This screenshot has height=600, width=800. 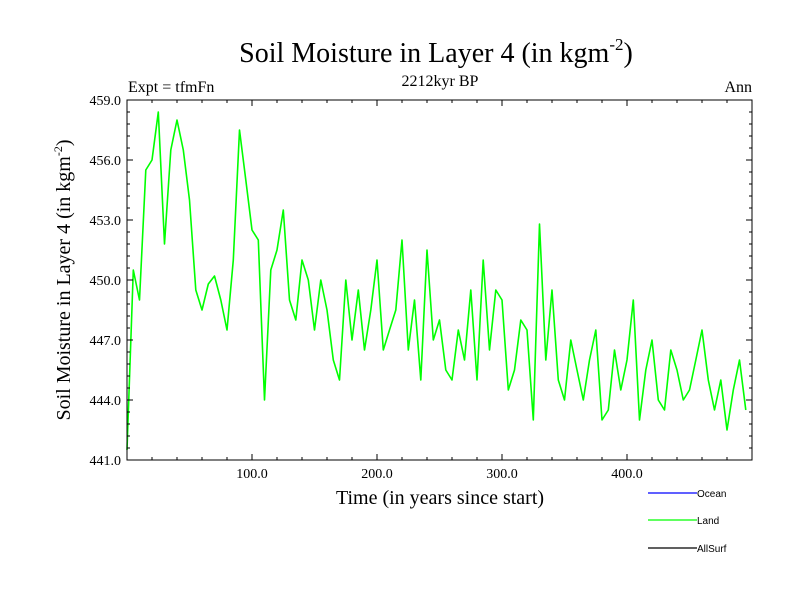 I want to click on legend-entry-ocean: Ocean, so click(x=687, y=494).